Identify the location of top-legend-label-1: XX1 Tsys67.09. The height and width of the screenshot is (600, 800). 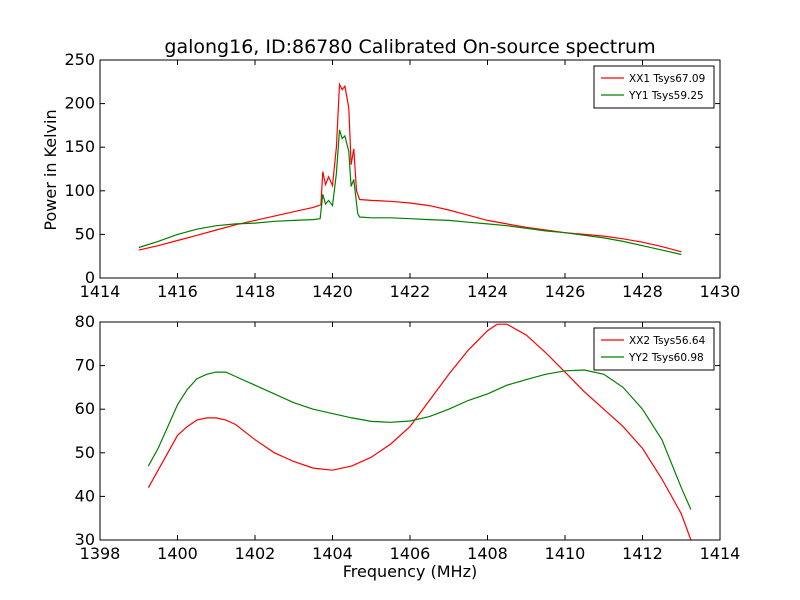
(667, 79).